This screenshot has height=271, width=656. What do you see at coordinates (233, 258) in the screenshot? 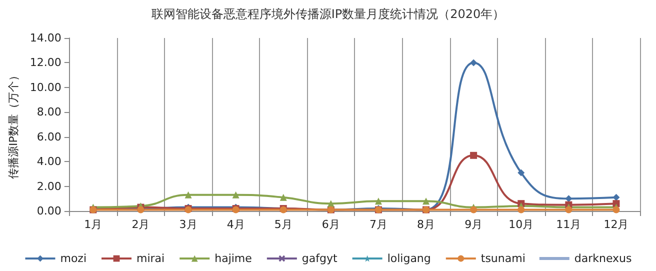
I see `legend-label: hajime` at bounding box center [233, 258].